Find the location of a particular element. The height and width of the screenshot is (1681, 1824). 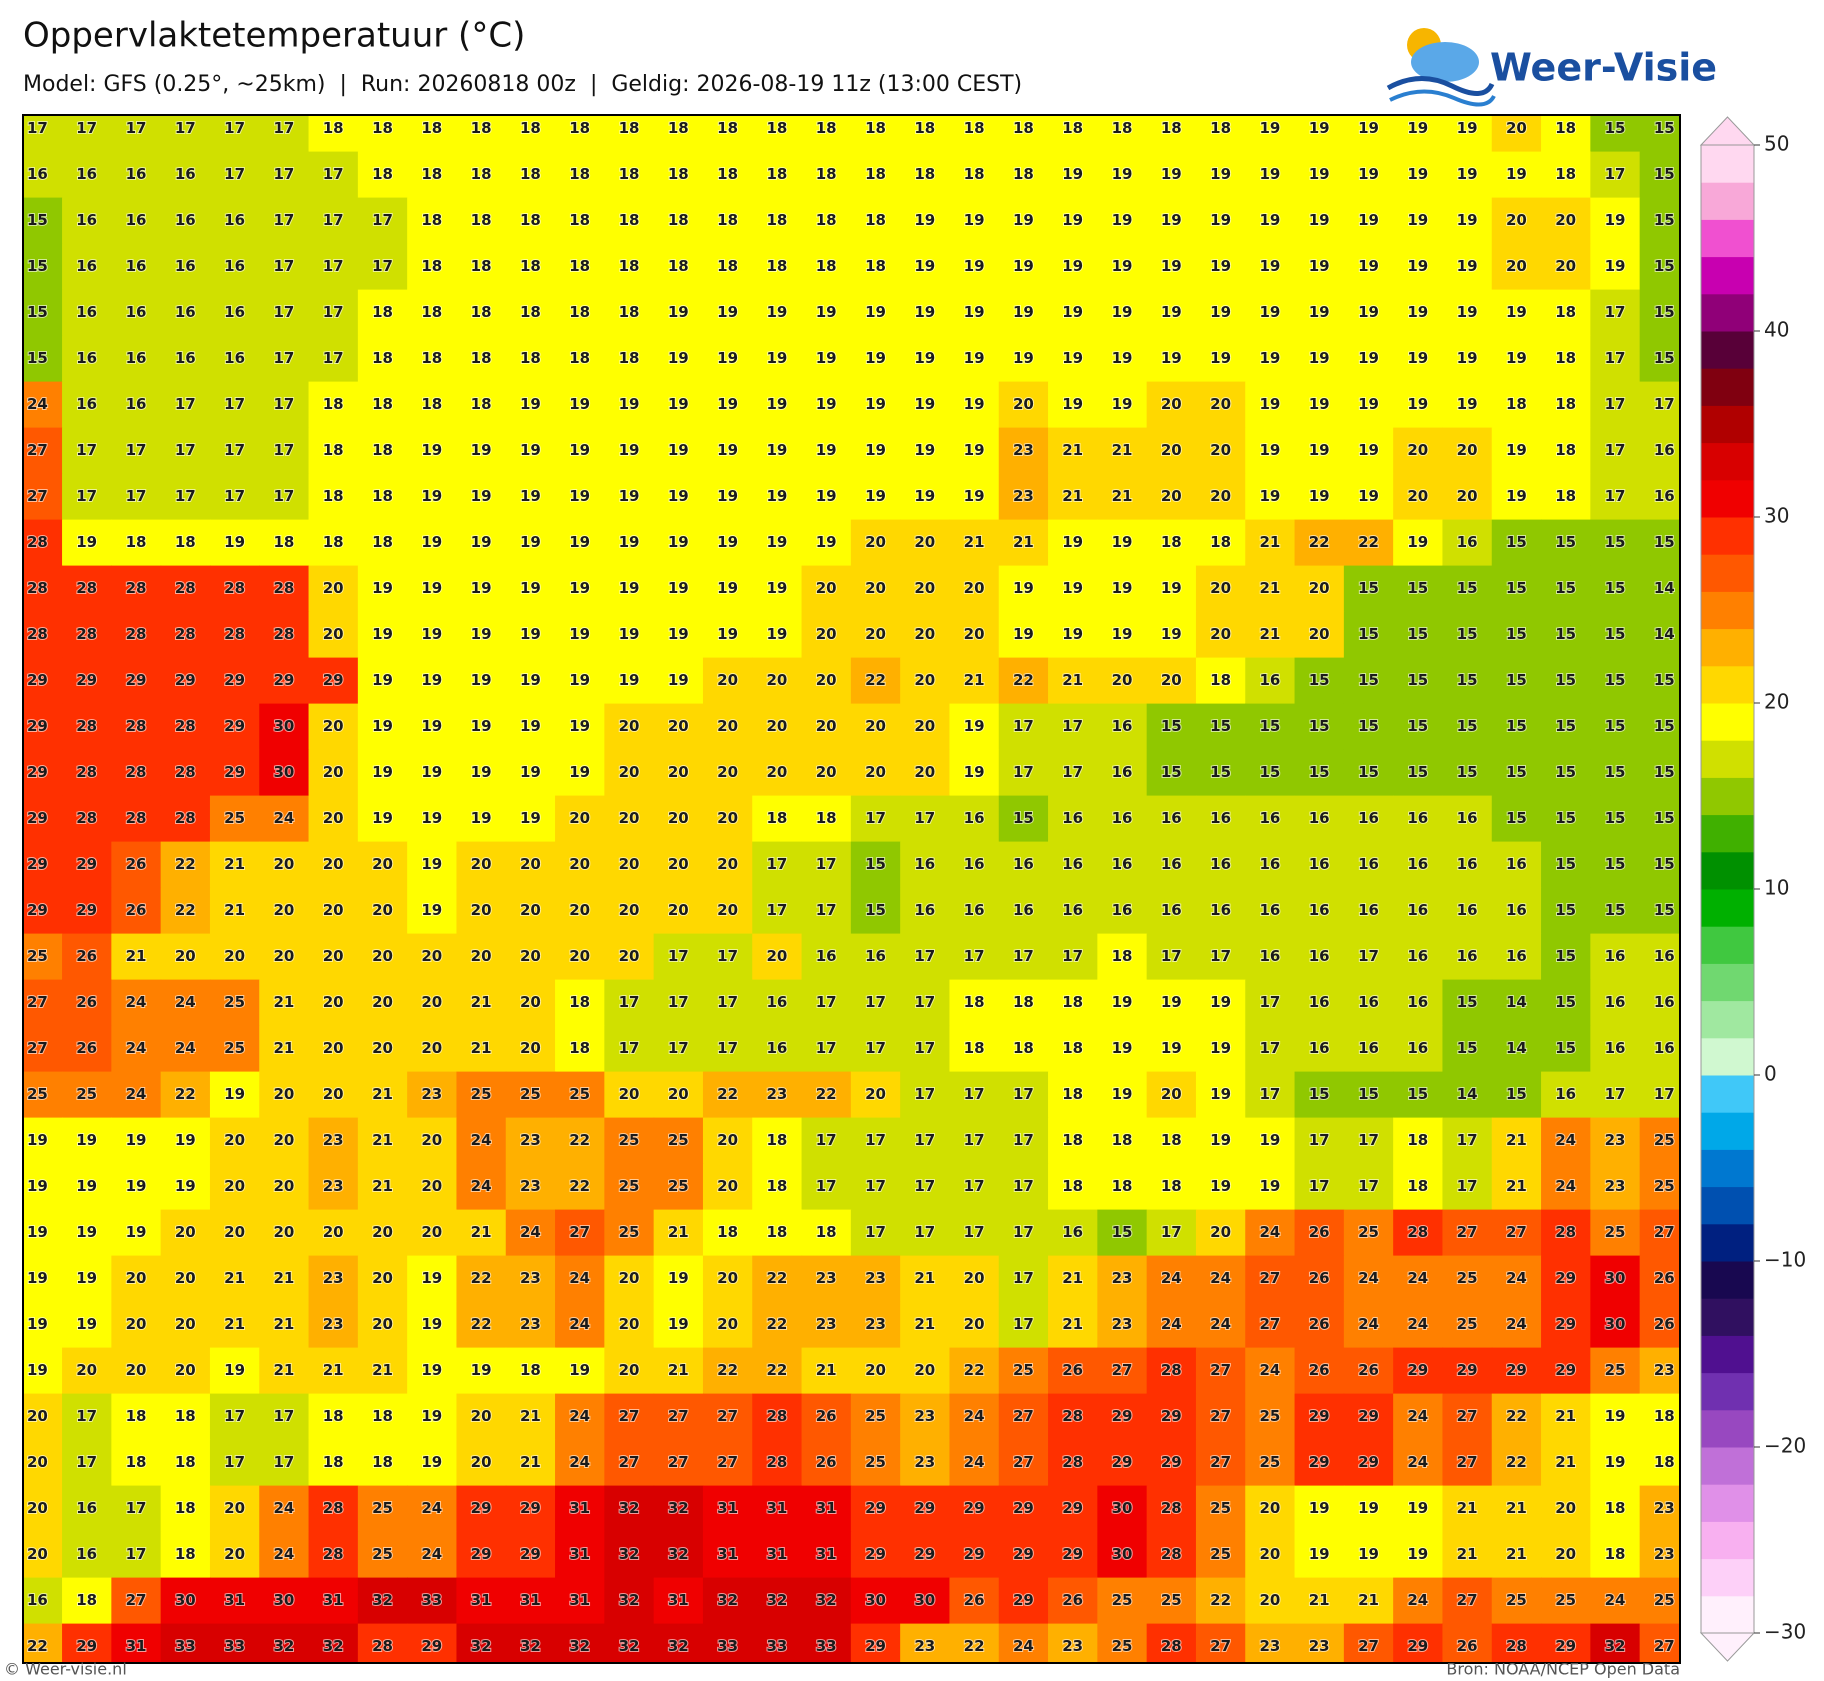

temperature-label: 28 is located at coordinates (86, 726).